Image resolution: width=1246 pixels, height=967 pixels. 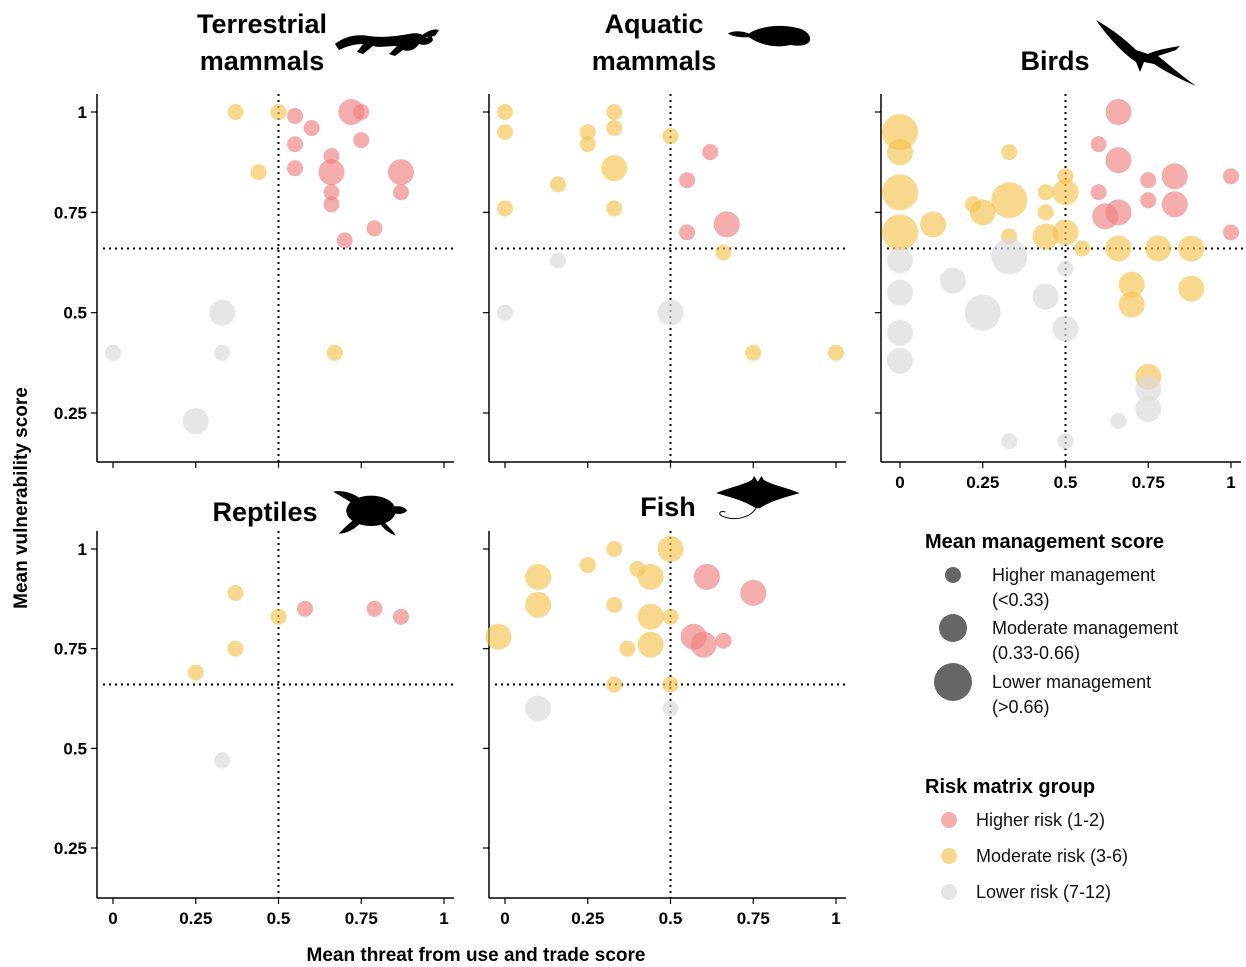 I want to click on color-legend-label-lower: Lower risk (7-12), so click(x=1043, y=892).